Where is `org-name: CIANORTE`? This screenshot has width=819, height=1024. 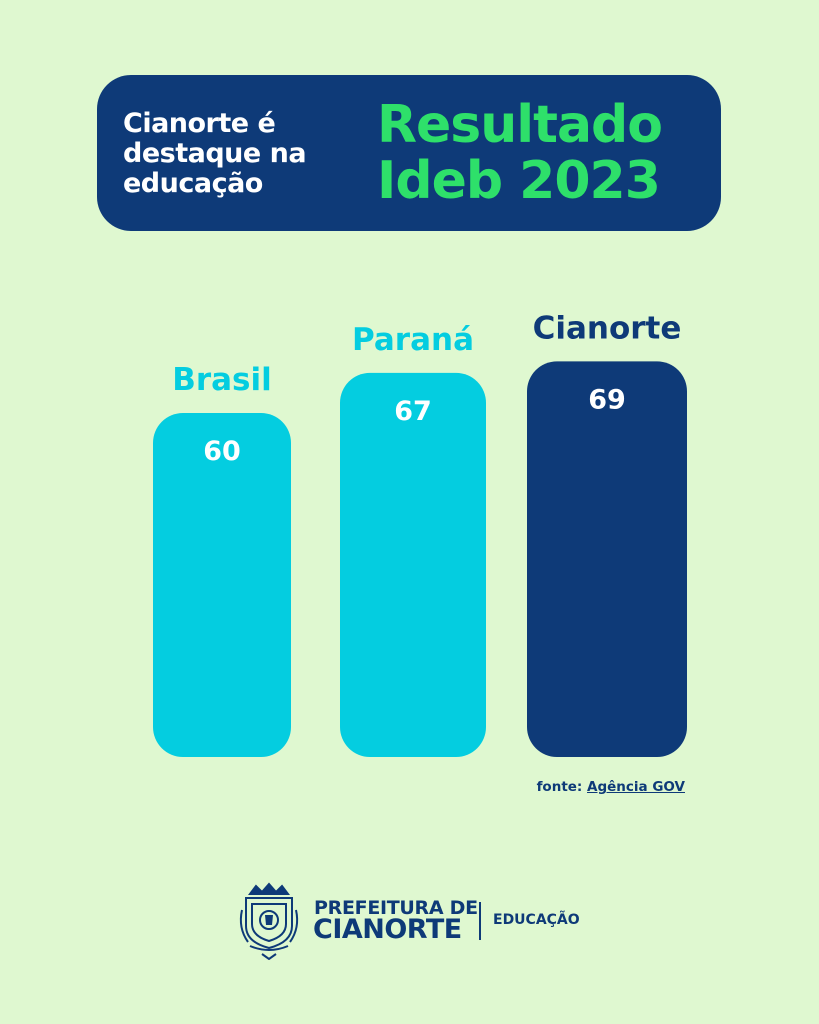 org-name: CIANORTE is located at coordinates (387, 929).